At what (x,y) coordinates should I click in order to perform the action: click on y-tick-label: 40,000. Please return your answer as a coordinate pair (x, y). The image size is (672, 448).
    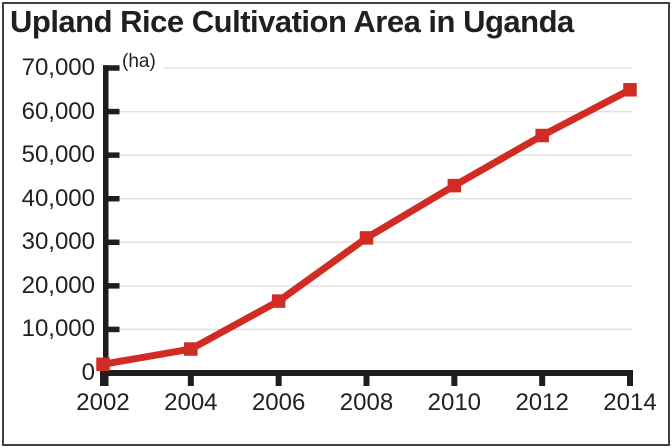
    Looking at the image, I should click on (58, 198).